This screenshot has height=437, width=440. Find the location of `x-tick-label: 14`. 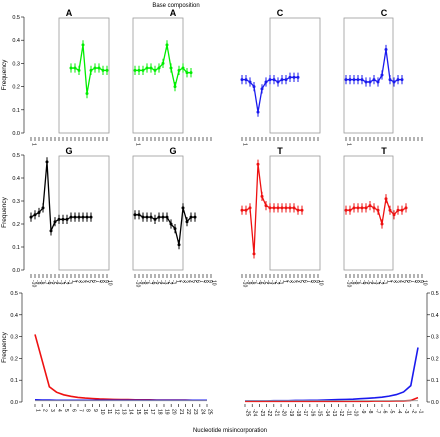

x-tick-label: 14 is located at coordinates (131, 412).